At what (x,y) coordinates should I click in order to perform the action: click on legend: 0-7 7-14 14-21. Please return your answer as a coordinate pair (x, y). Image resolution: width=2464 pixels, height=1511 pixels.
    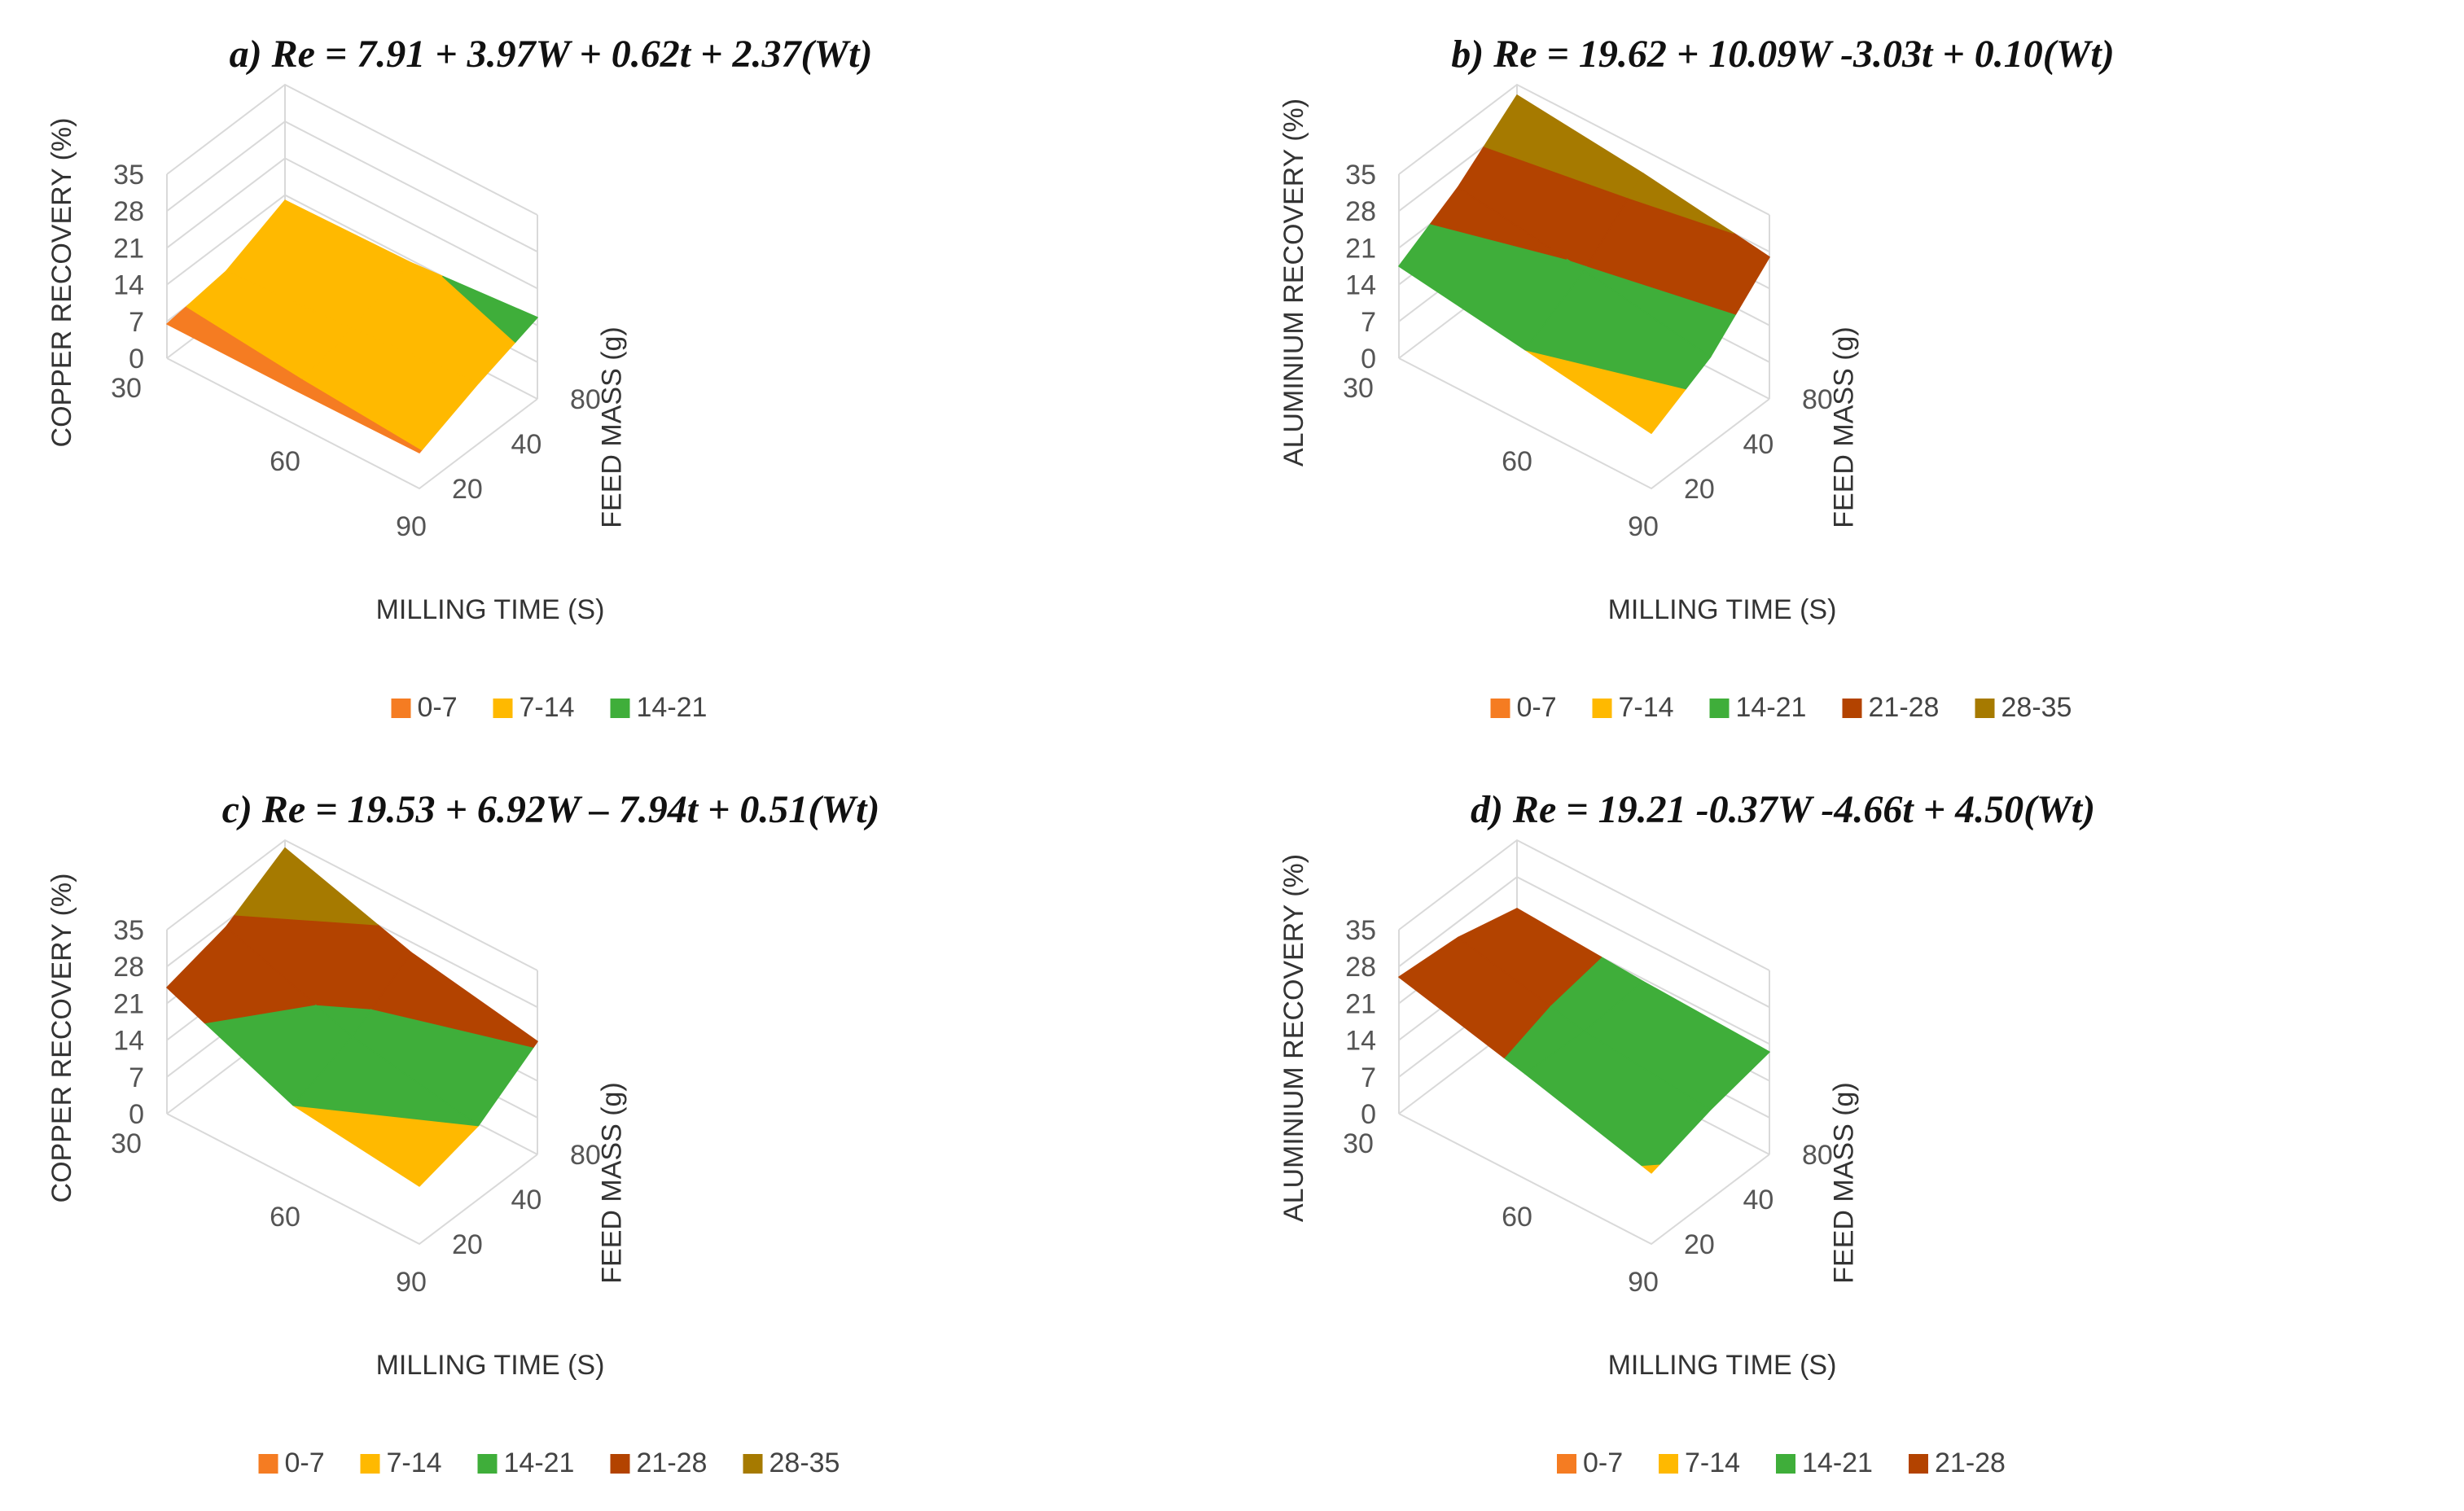
    Looking at the image, I should click on (549, 708).